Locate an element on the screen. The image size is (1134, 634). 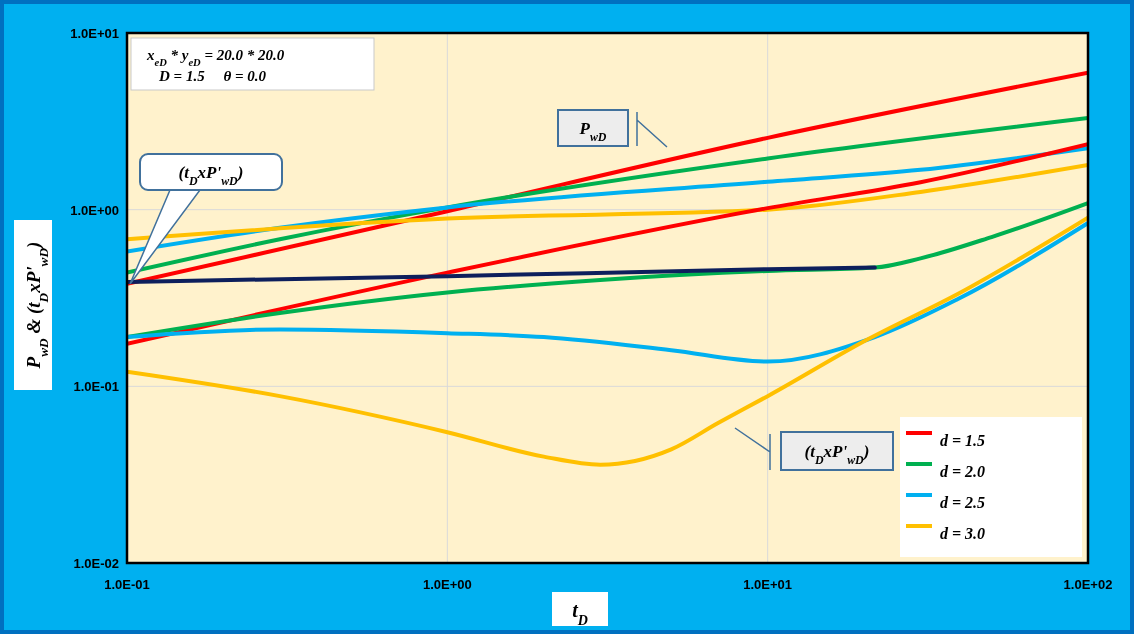
x-tick-label: 1.0E+01 is located at coordinates (768, 584).